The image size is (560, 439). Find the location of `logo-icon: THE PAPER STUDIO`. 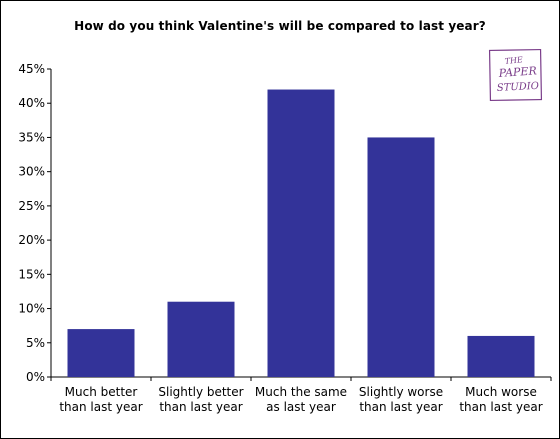

logo-icon: THE PAPER STUDIO is located at coordinates (515, 75).